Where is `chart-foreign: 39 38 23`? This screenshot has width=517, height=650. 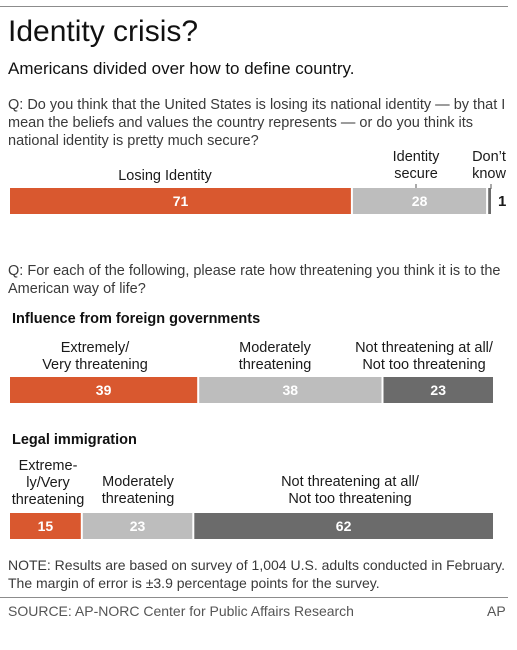 chart-foreign: 39 38 23 is located at coordinates (251, 390).